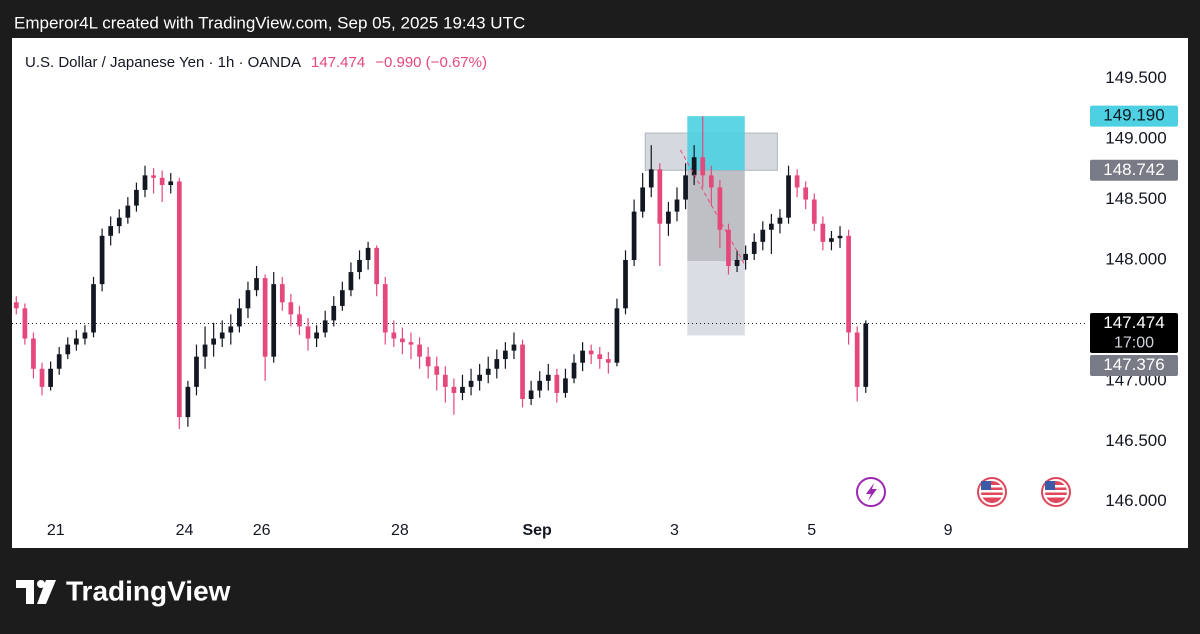  I want to click on x-tick-label: 9, so click(948, 530).